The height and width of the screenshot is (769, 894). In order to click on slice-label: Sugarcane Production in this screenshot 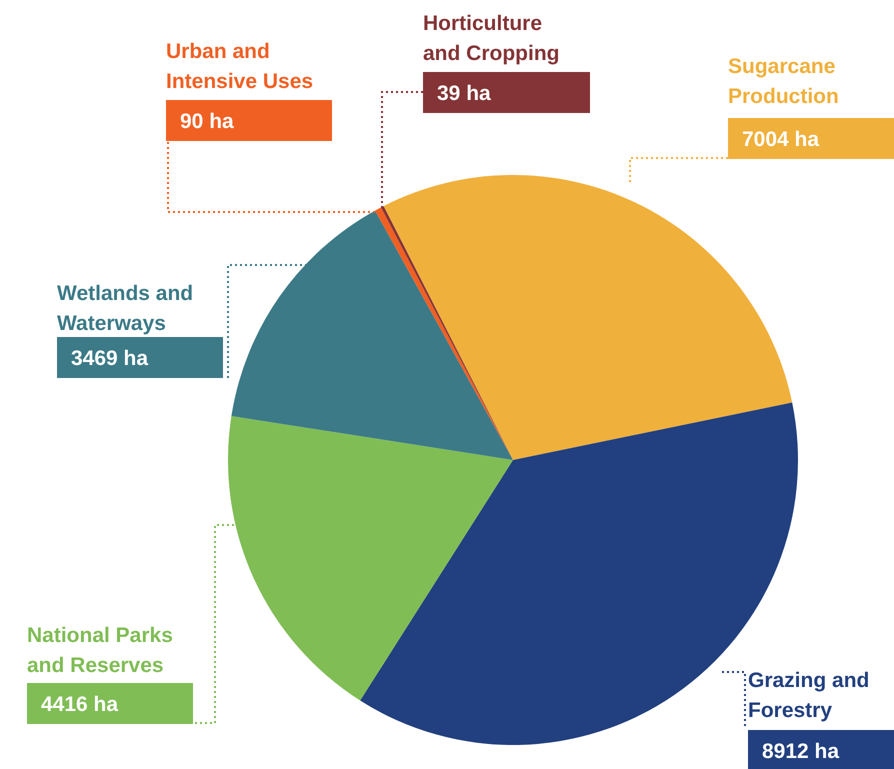, I will do `click(783, 81)`.